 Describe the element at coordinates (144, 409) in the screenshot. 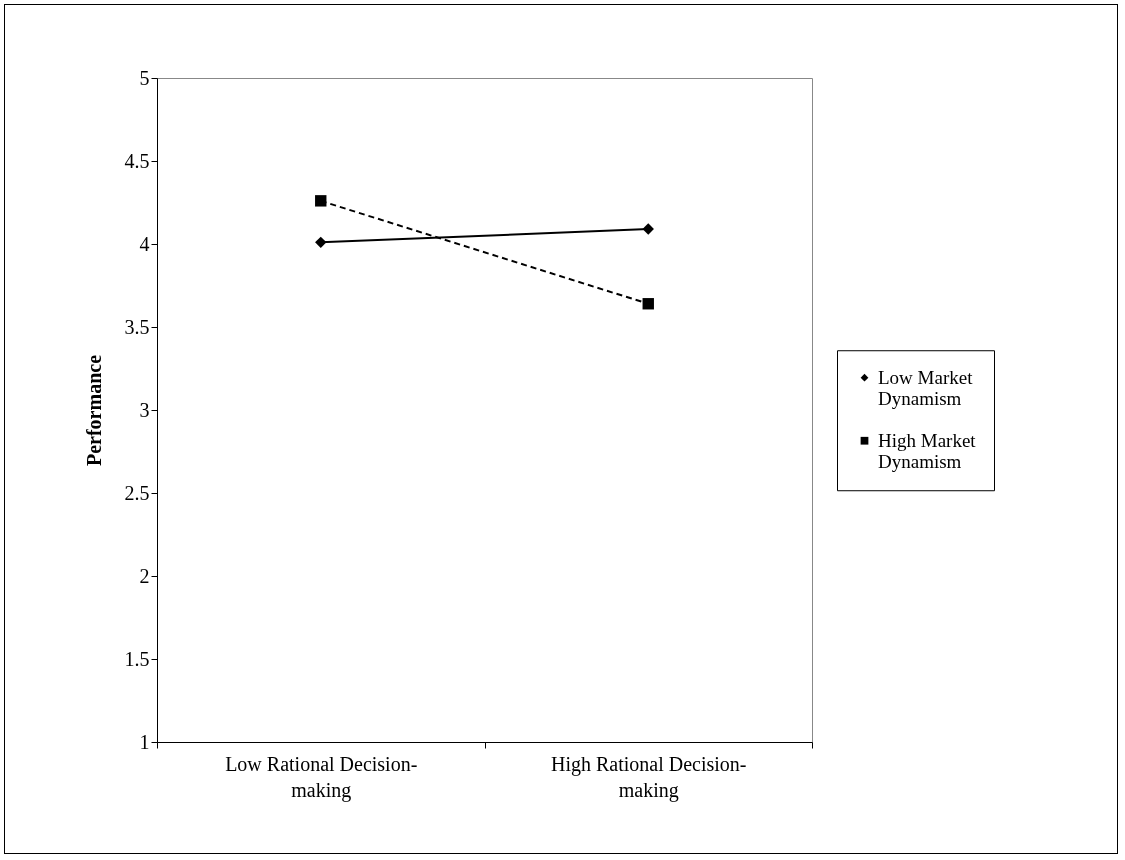

I see `y-tick-label: 3` at that location.